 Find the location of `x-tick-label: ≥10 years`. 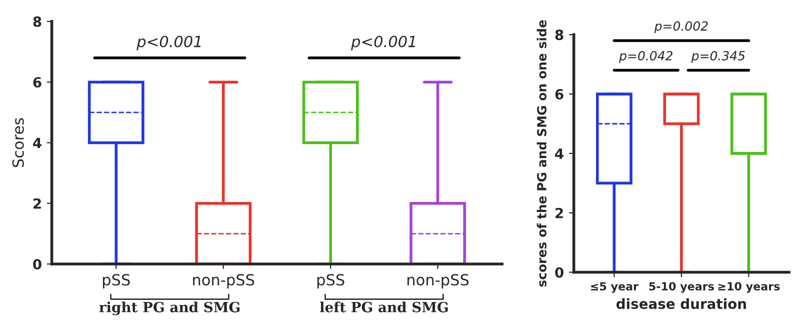

x-tick-label: ≥10 years is located at coordinates (749, 287).